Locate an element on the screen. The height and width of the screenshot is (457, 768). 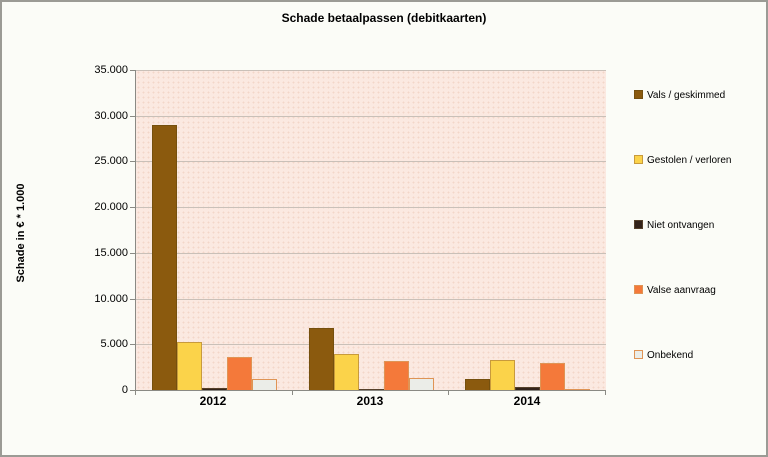
bar-vals-geskimmed-2014 is located at coordinates (477, 384).